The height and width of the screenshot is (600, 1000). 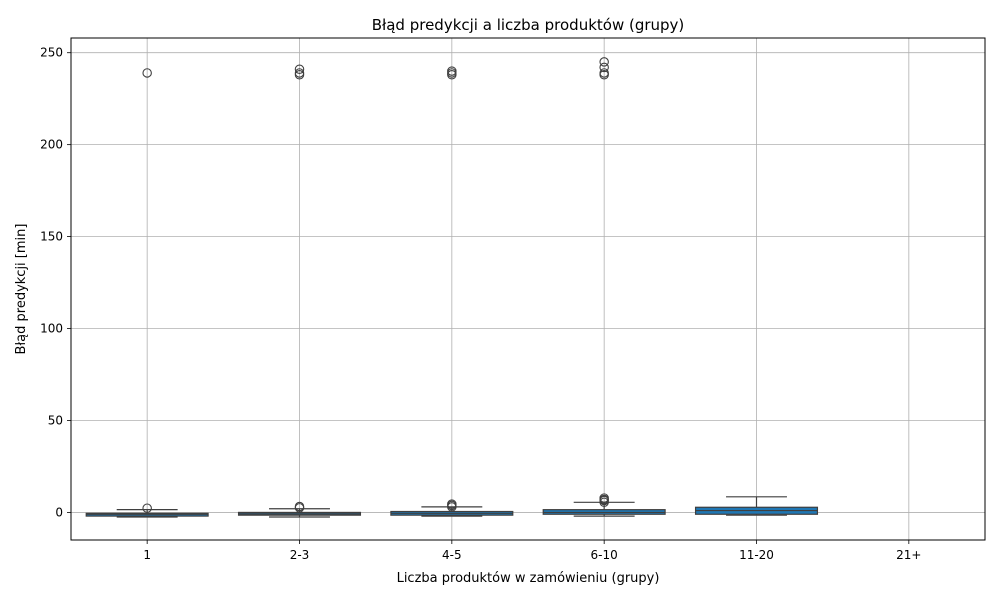 I want to click on x-axis-label: Liczba produktów w zamówieniu (grupy), so click(x=528, y=578).